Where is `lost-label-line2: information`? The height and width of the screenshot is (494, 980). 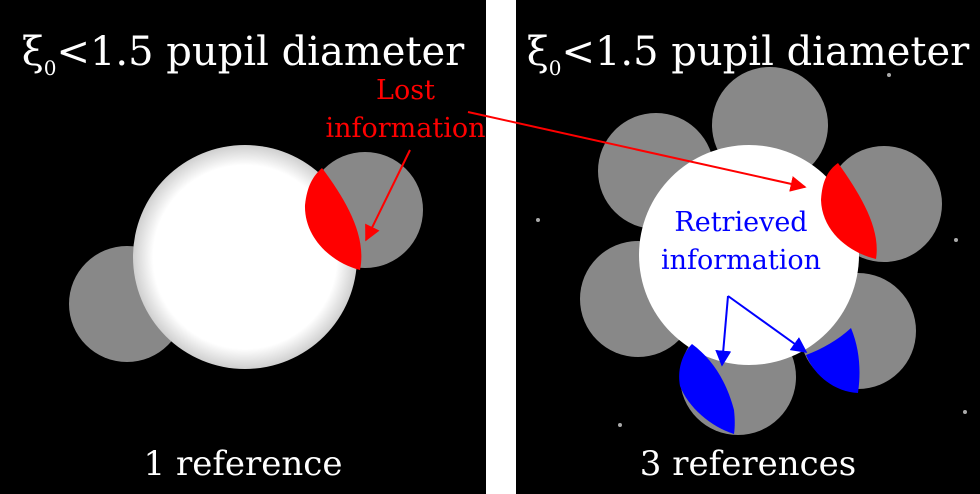 lost-label-line2: information is located at coordinates (405, 128).